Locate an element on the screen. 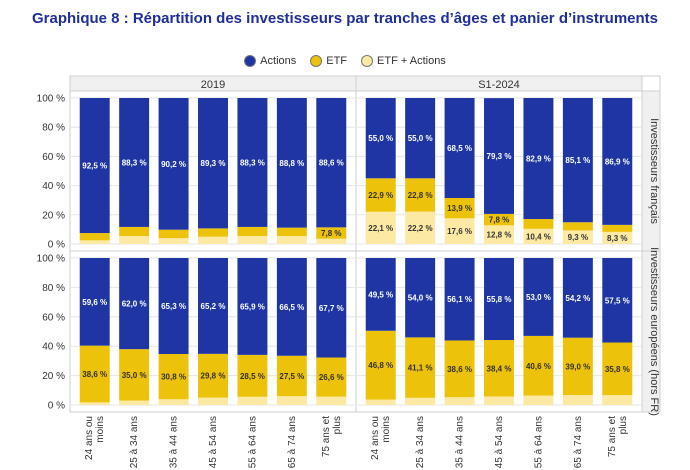 This screenshot has height=470, width=690. data-label: 22,9 % is located at coordinates (380, 195).